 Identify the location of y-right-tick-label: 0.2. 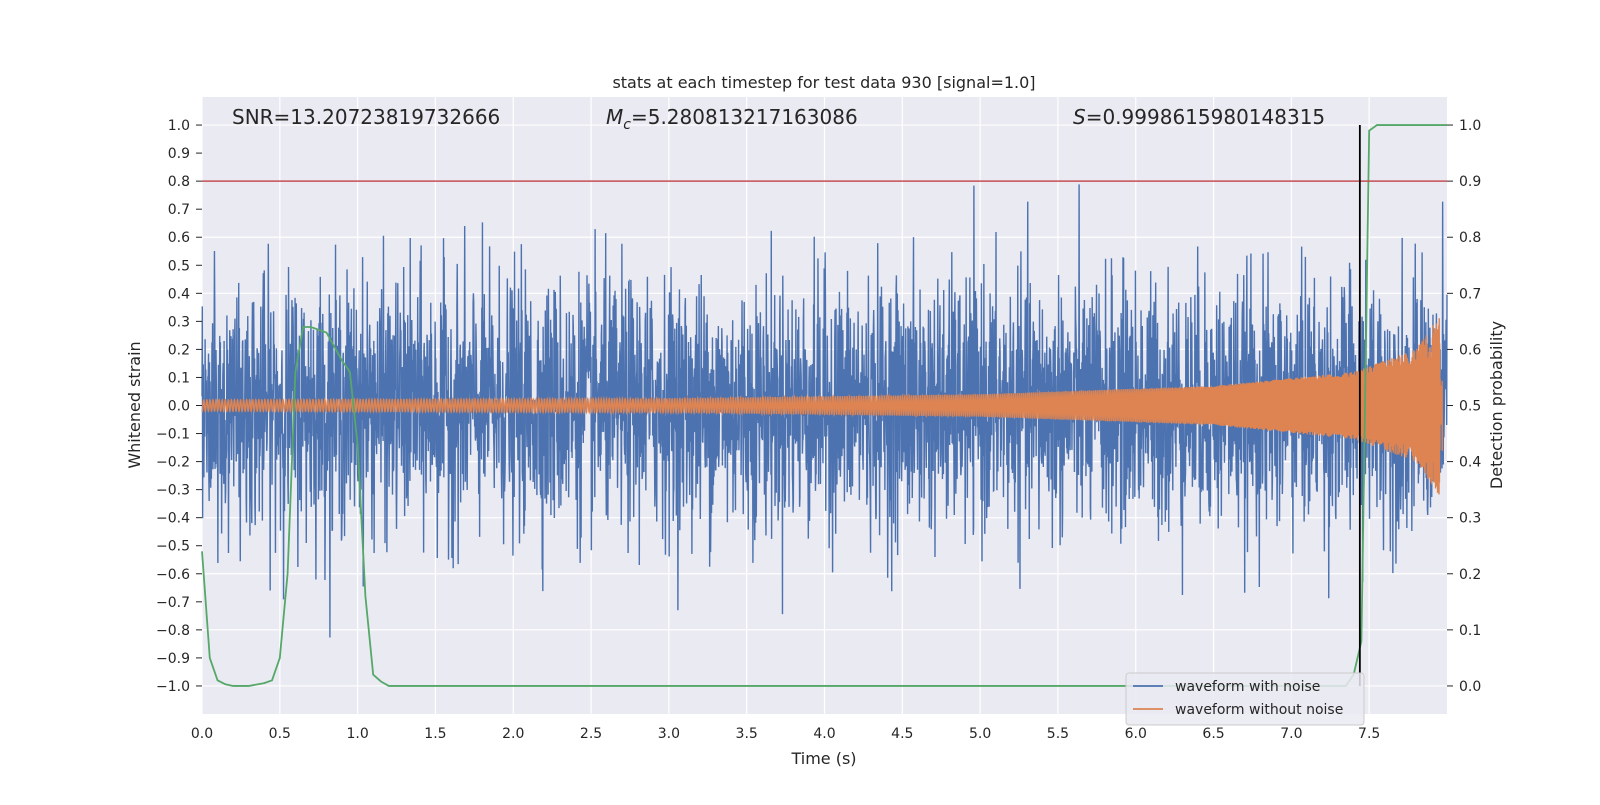
(1470, 575).